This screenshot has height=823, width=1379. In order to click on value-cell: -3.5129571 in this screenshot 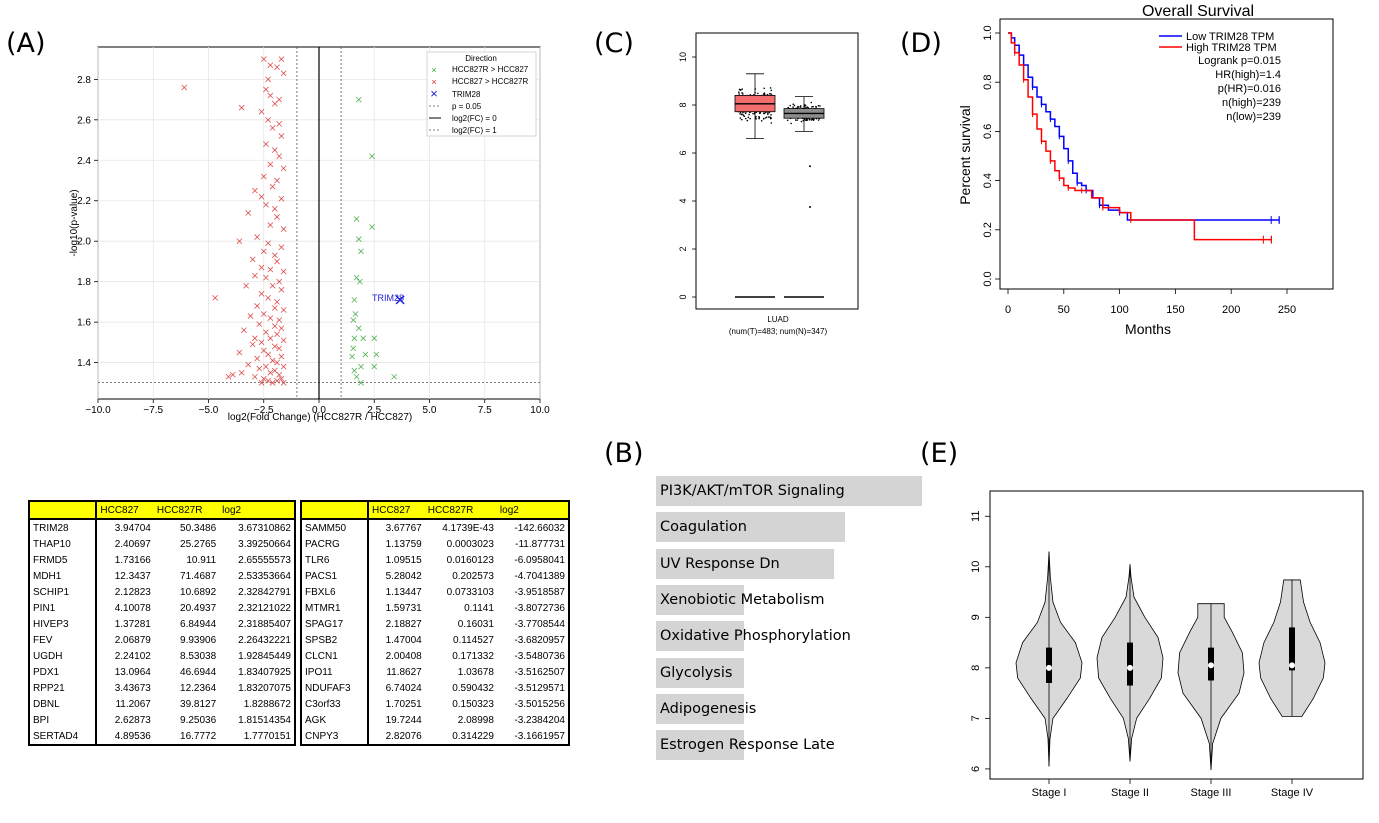, I will do `click(539, 688)`.